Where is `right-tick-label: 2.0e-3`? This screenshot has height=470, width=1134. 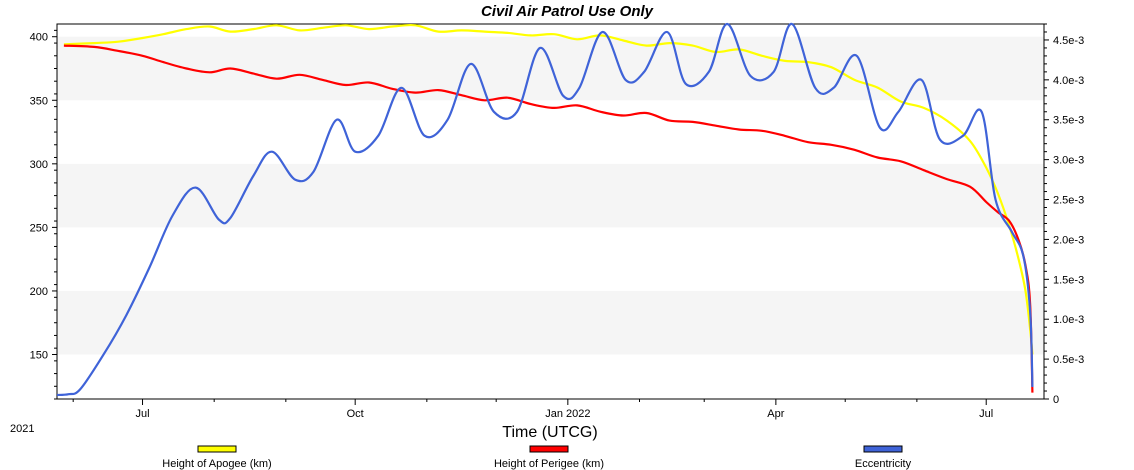
right-tick-label: 2.0e-3 is located at coordinates (1068, 240).